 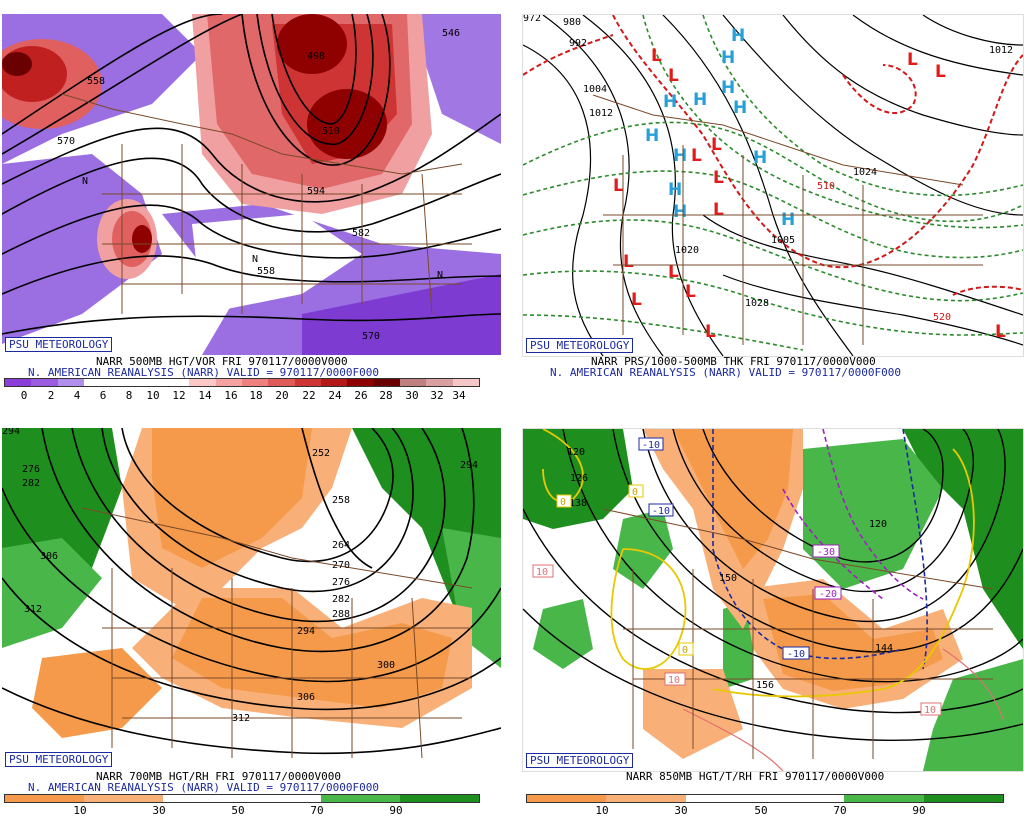 What do you see at coordinates (335, 395) in the screenshot?
I see `tick-label: 24` at bounding box center [335, 395].